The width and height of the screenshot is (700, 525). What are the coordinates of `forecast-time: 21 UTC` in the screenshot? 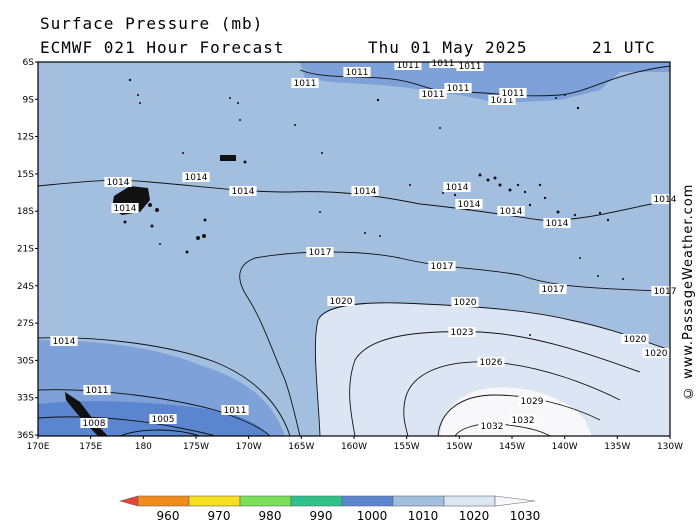 It's located at (624, 47).